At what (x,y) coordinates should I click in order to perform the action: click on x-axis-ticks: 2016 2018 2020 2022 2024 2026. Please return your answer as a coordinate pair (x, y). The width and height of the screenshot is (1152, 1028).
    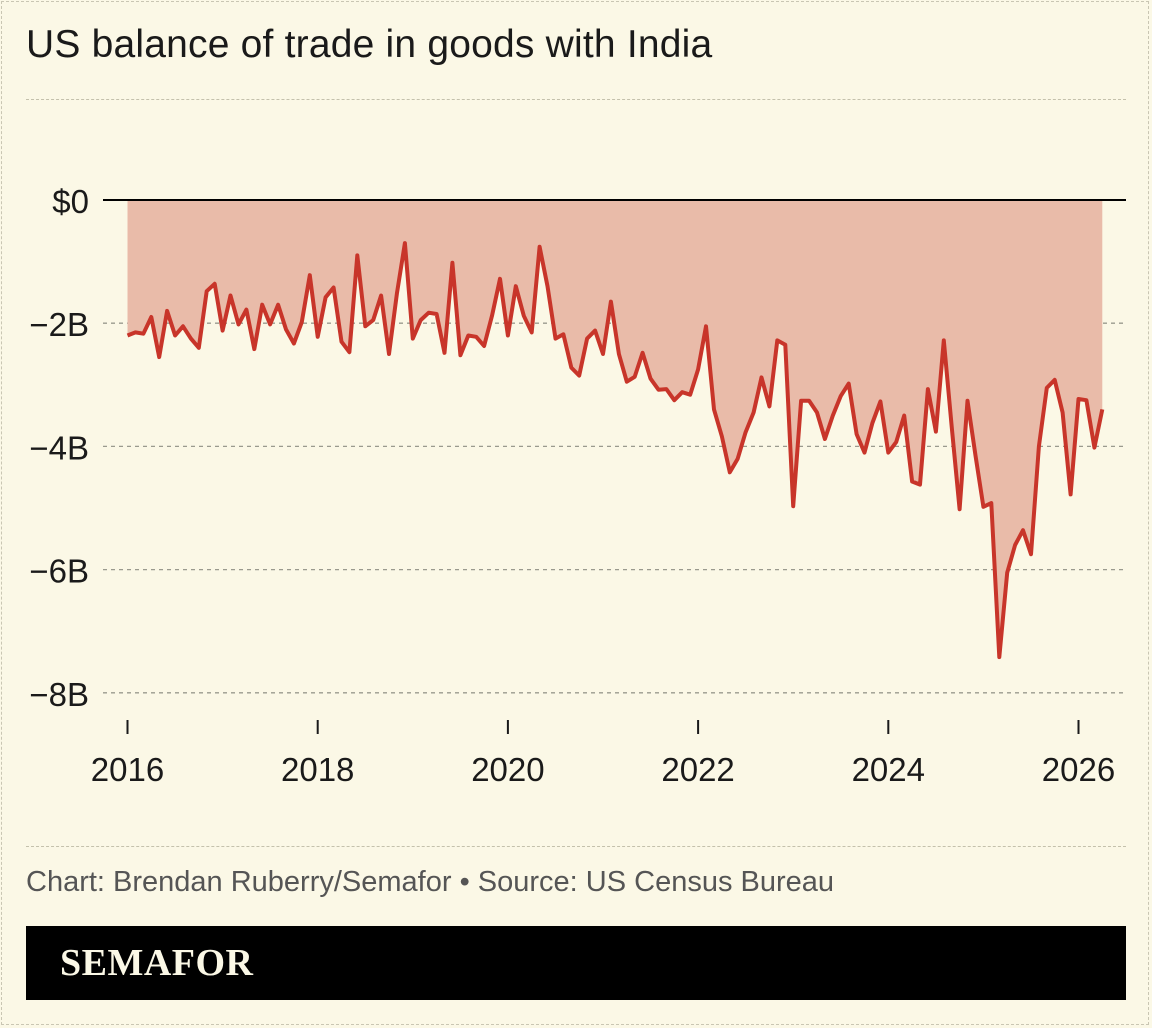
    Looking at the image, I should click on (603, 754).